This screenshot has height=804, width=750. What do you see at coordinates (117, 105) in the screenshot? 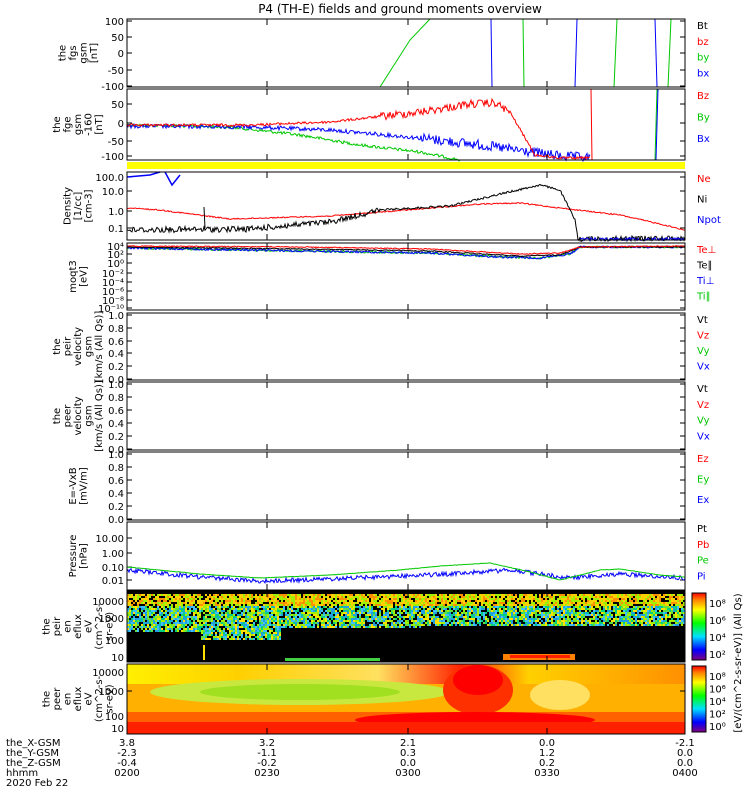
I see `y-tick-label: 50` at bounding box center [117, 105].